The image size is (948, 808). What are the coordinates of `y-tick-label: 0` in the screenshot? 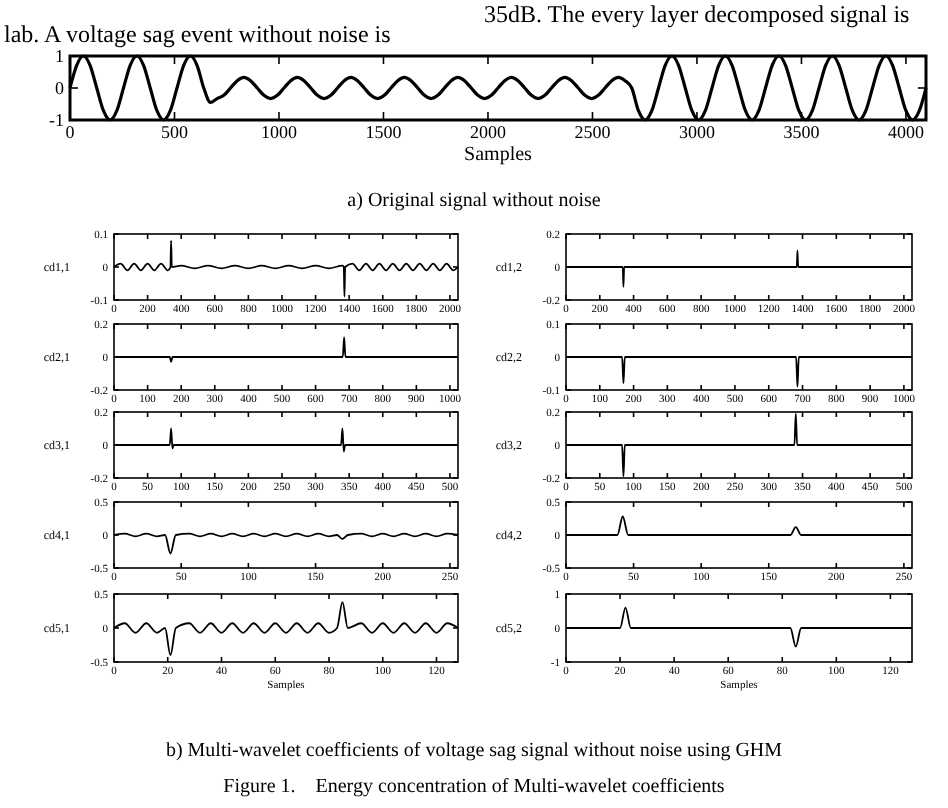 It's located at (60, 88).